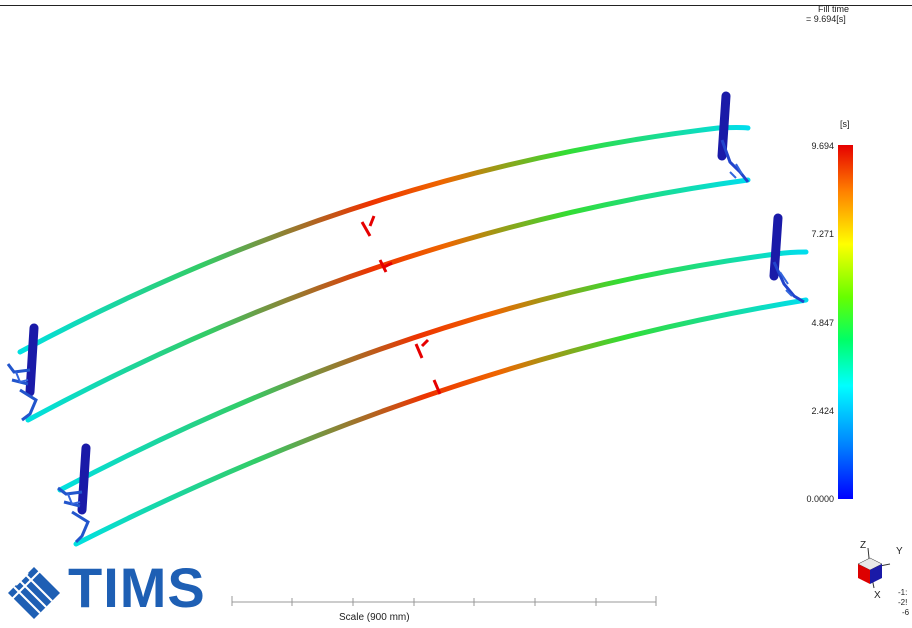  What do you see at coordinates (137, 587) in the screenshot?
I see `logo-text: TIMS` at bounding box center [137, 587].